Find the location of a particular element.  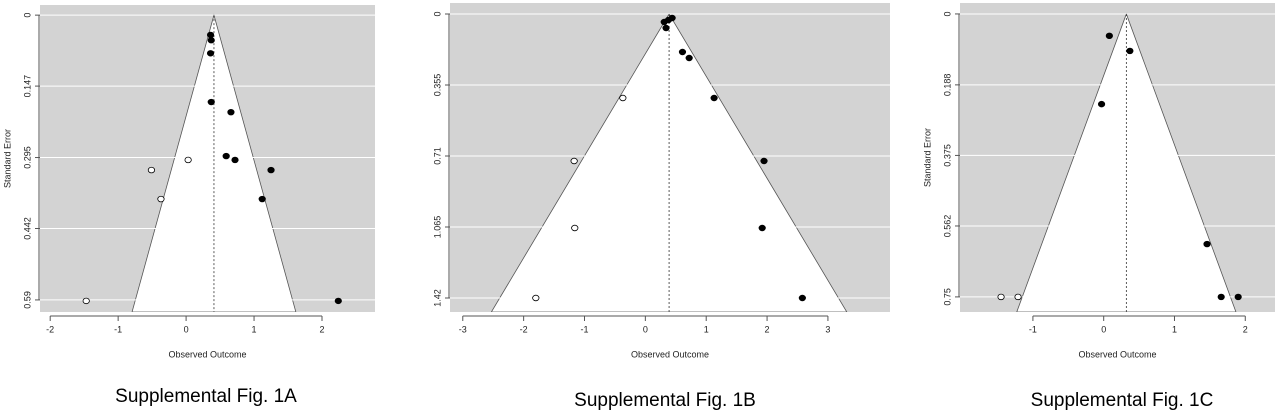

y-tick-label: 0.147 is located at coordinates (27, 86).